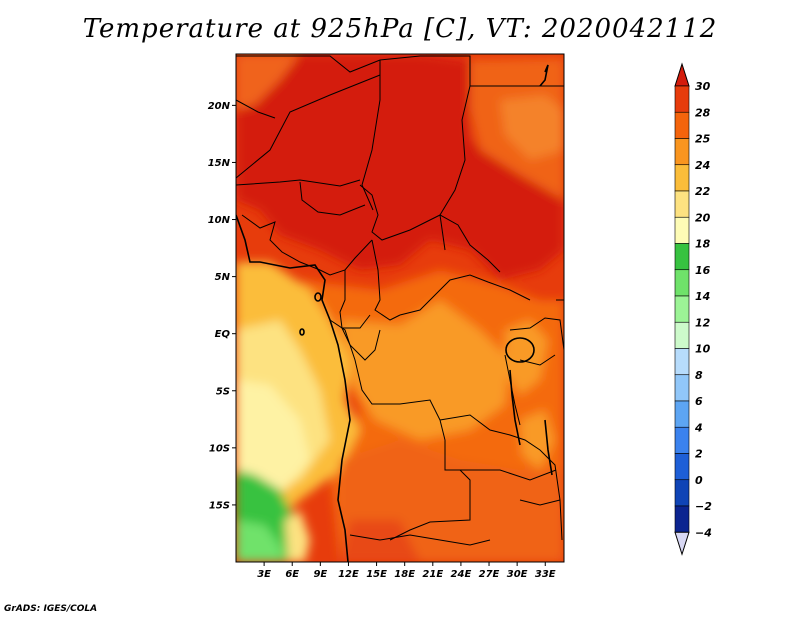  What do you see at coordinates (699, 480) in the screenshot?
I see `colorbar-label: 0` at bounding box center [699, 480].